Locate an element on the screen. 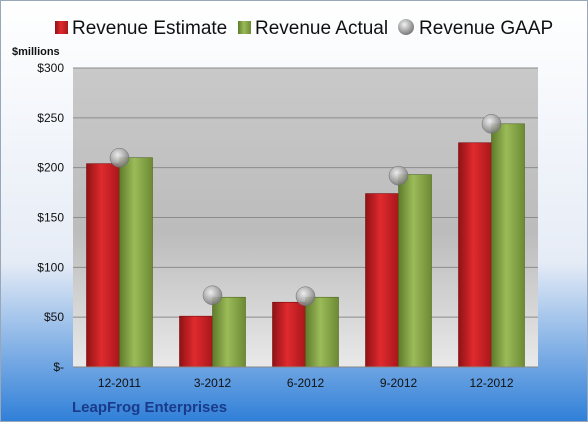 This screenshot has width=588, height=422. legend-item-revenue-actual: Revenue Actual is located at coordinates (313, 28).